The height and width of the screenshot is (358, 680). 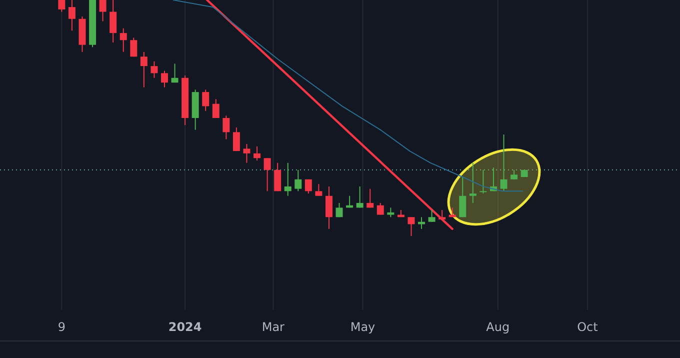 I want to click on x-tick-label: Oct, so click(x=587, y=327).